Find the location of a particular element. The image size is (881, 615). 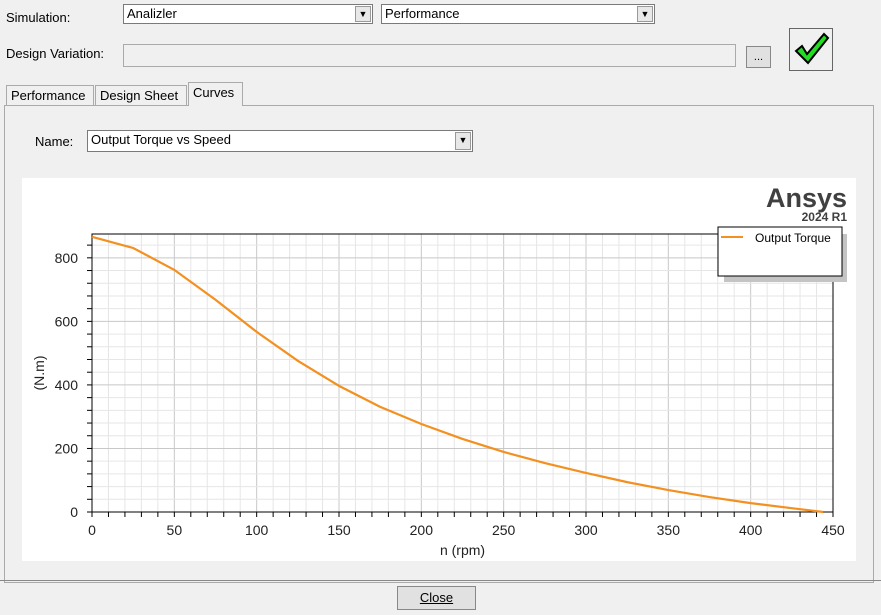

x-tick-label: 400 is located at coordinates (751, 530).